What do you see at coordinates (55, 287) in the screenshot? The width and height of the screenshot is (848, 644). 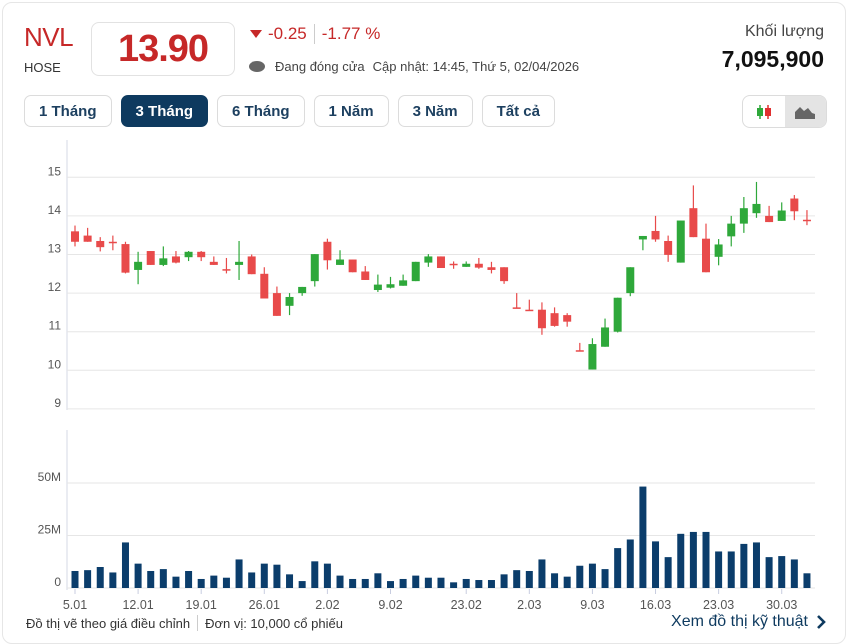 I see `price-tick-label: 12` at bounding box center [55, 287].